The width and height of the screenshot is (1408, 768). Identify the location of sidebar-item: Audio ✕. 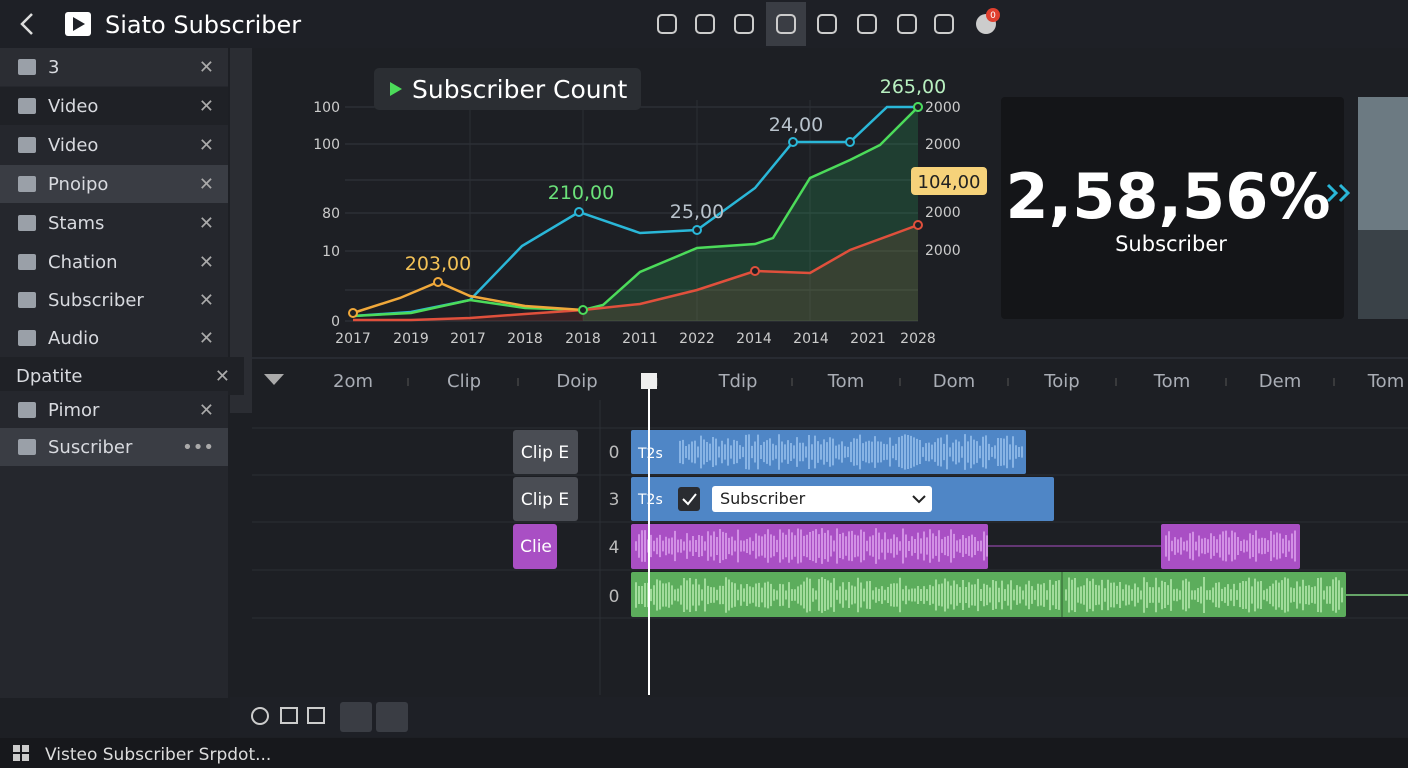
(114, 338).